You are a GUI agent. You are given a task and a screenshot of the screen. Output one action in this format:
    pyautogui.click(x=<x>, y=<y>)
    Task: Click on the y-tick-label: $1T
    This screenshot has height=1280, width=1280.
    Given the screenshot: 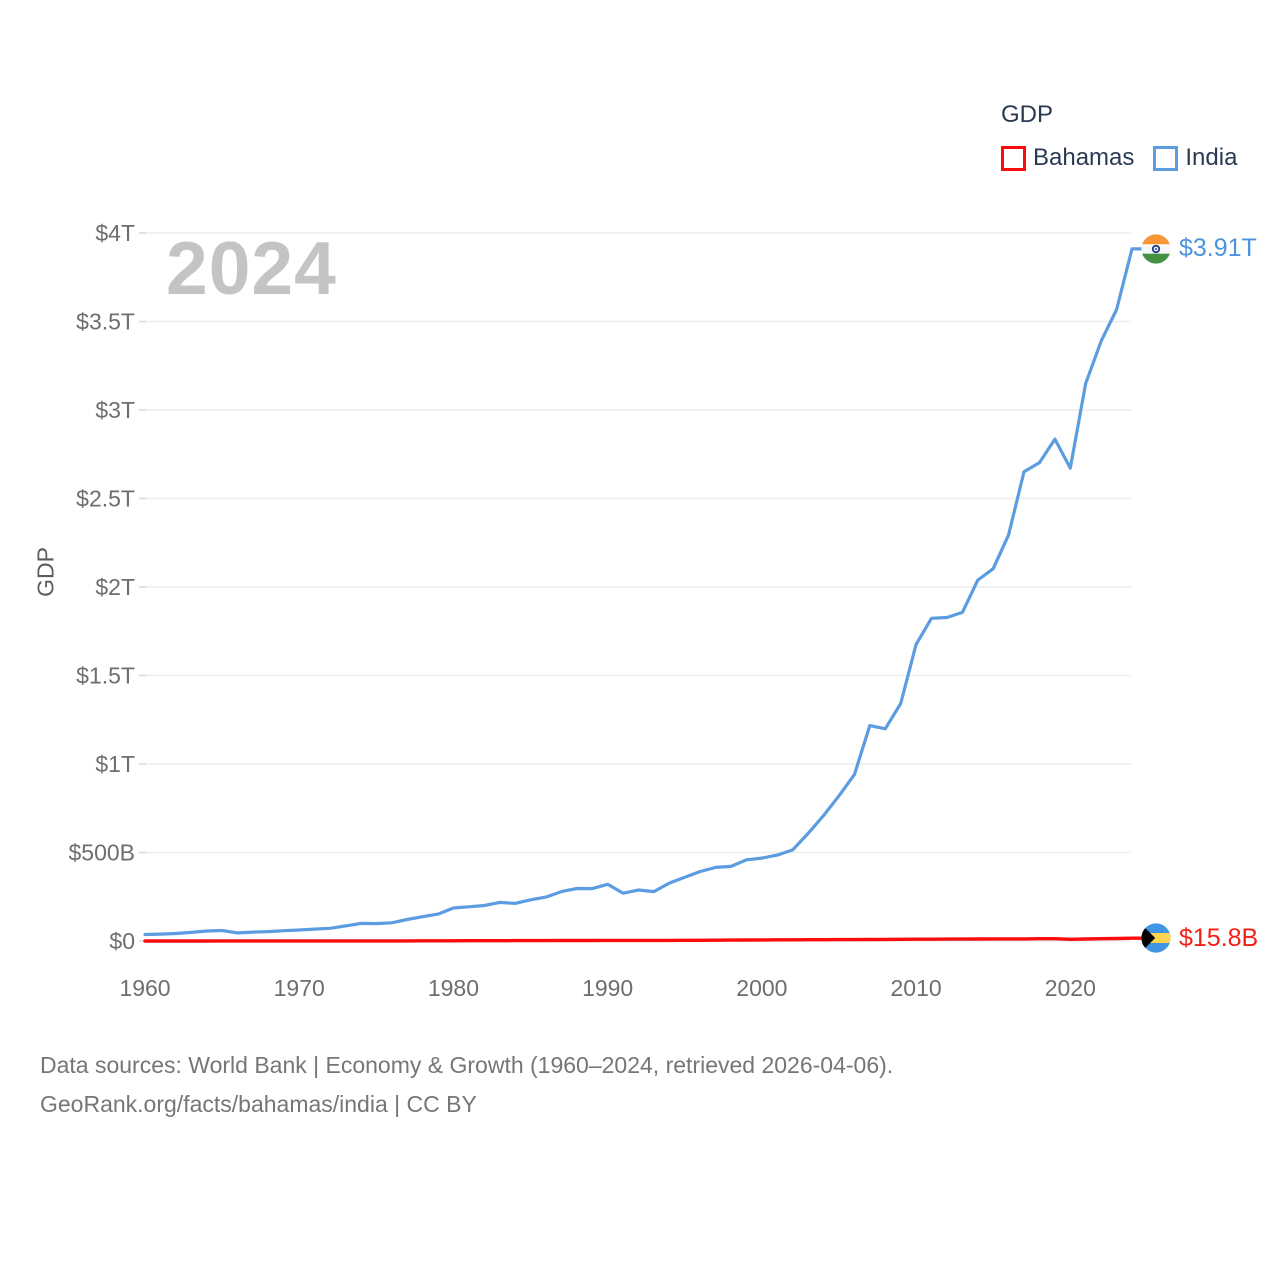 What is the action you would take?
    pyautogui.click(x=115, y=764)
    